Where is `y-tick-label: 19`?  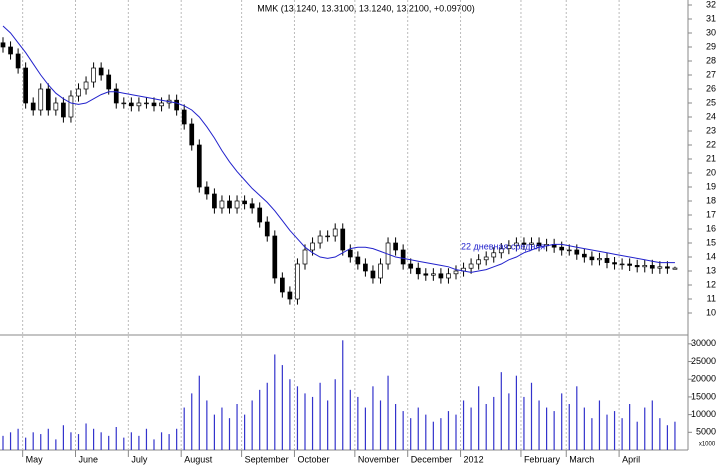
y-tick-label: 19 is located at coordinates (711, 186).